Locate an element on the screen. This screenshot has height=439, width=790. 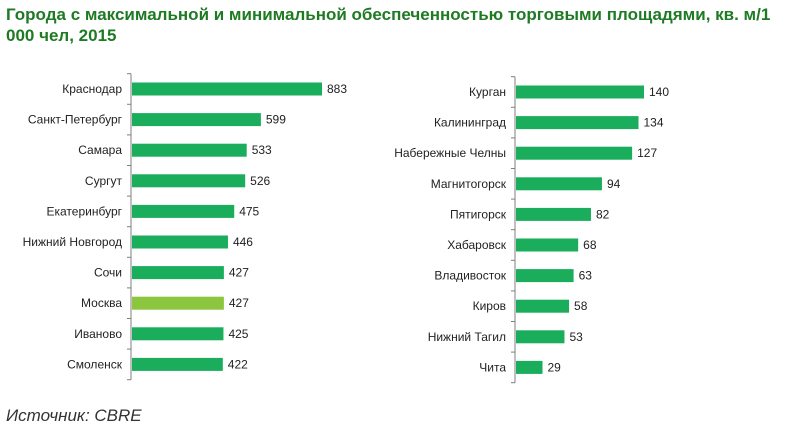
category-label: Курган is located at coordinates (487, 92).